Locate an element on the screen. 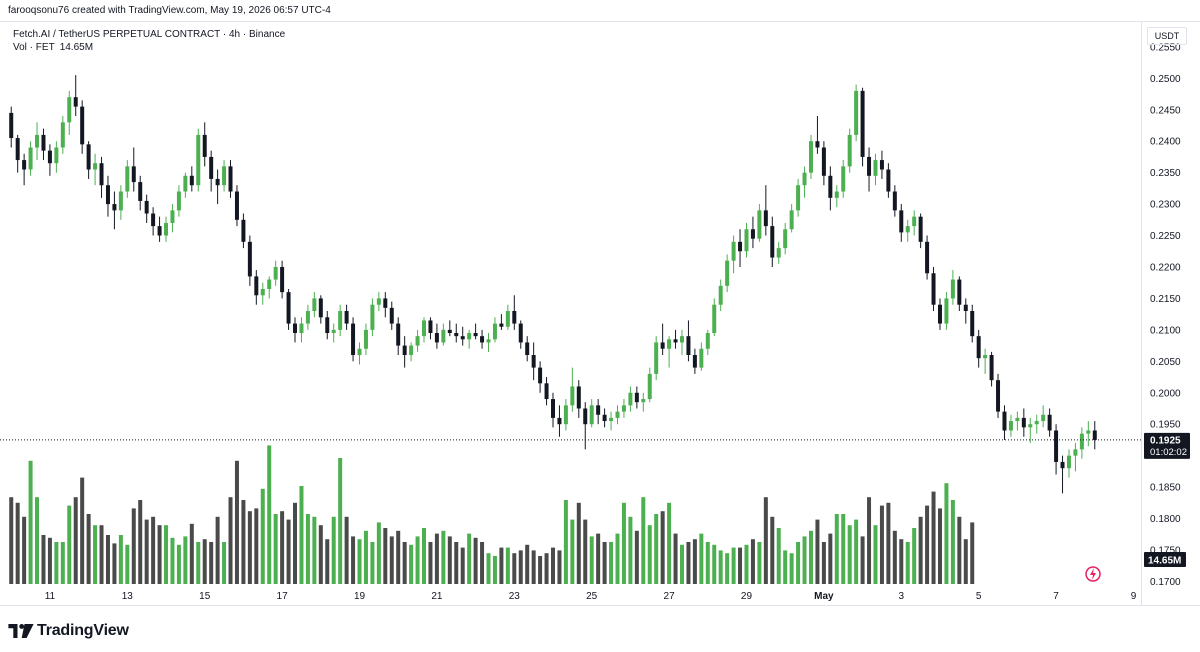 The image size is (1200, 652). price-tick-label: 0.2050 is located at coordinates (1165, 362).